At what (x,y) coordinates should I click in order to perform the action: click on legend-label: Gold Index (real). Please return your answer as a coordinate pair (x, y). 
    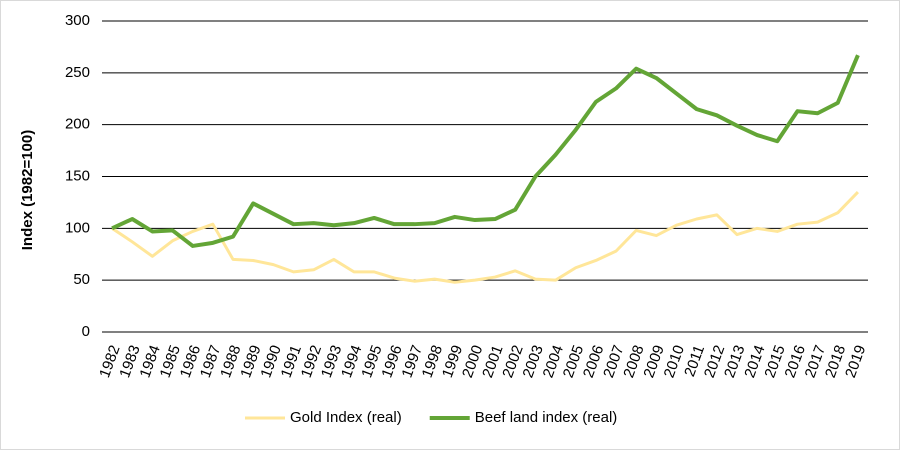
    Looking at the image, I should click on (346, 417).